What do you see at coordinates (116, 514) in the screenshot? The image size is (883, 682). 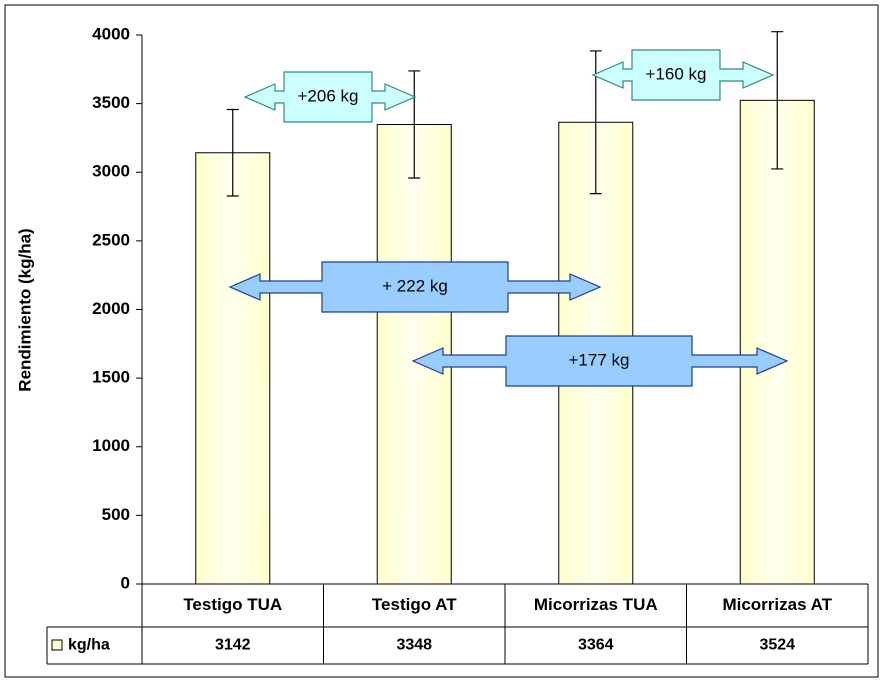 I see `y-tick-label: 500` at bounding box center [116, 514].